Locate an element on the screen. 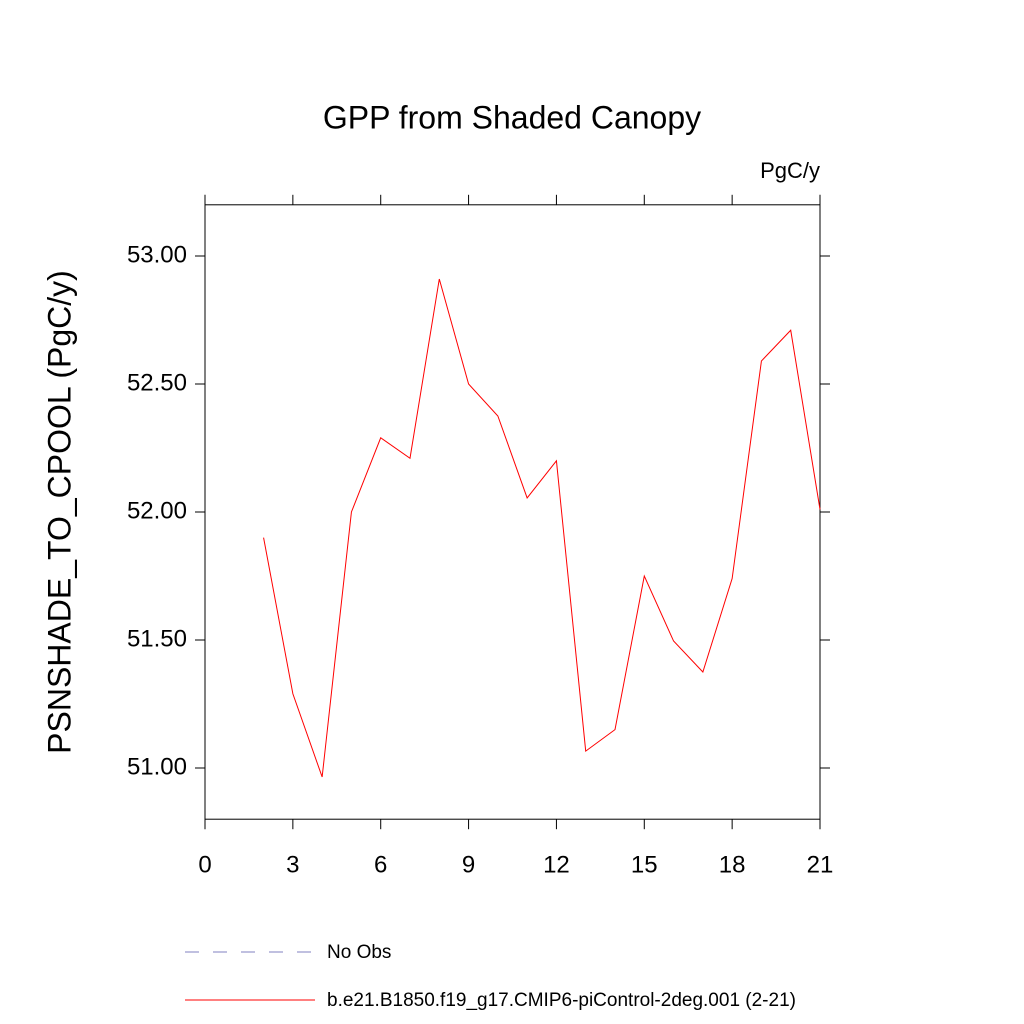  y-tick-label: 51.50 is located at coordinates (157, 638).